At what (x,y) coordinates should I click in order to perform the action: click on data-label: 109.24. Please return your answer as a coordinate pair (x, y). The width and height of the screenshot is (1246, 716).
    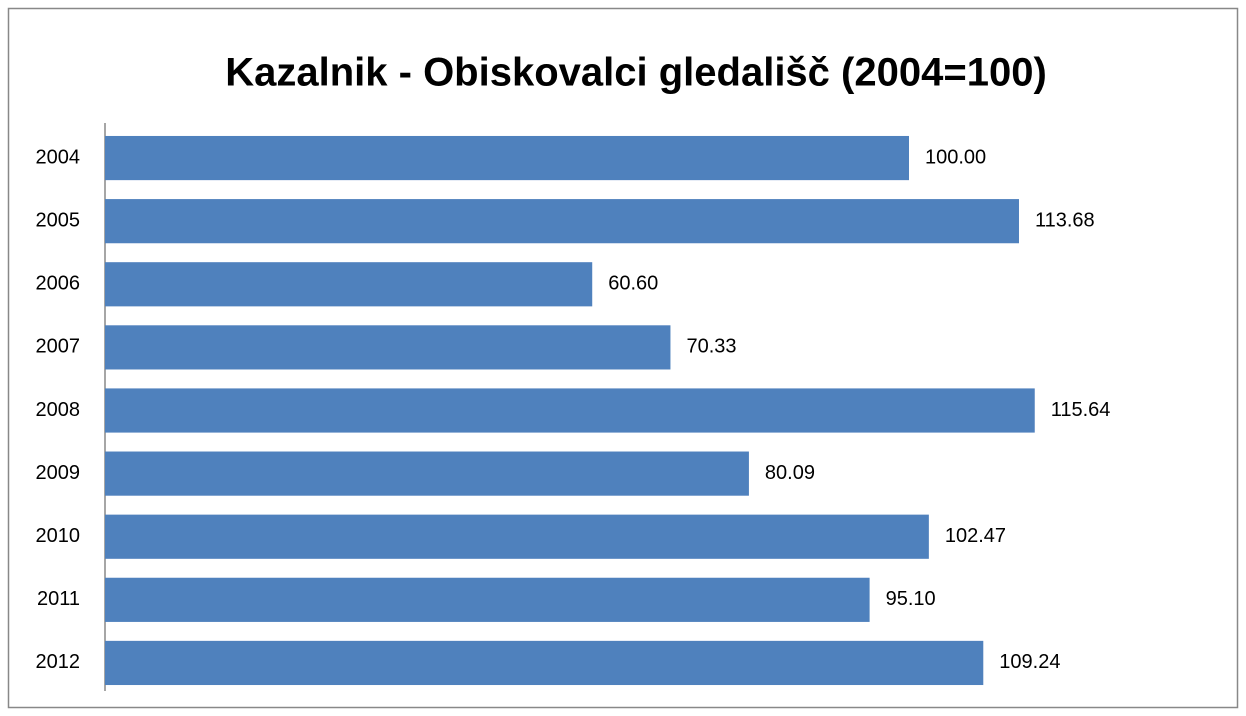
    Looking at the image, I should click on (1029, 662).